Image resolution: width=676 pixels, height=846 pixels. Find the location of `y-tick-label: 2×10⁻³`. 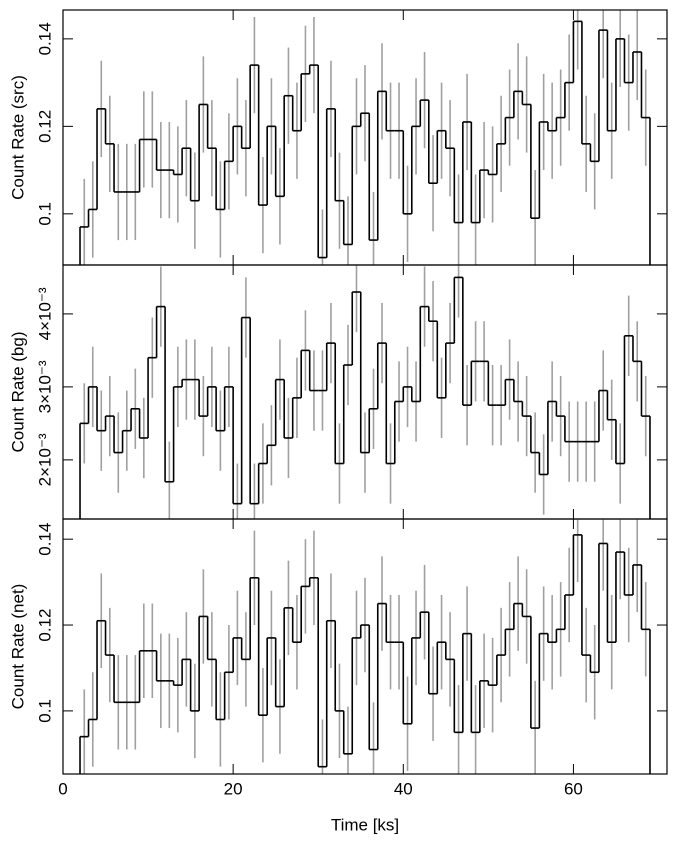

y-tick-label: 2×10⁻³ is located at coordinates (44, 459).